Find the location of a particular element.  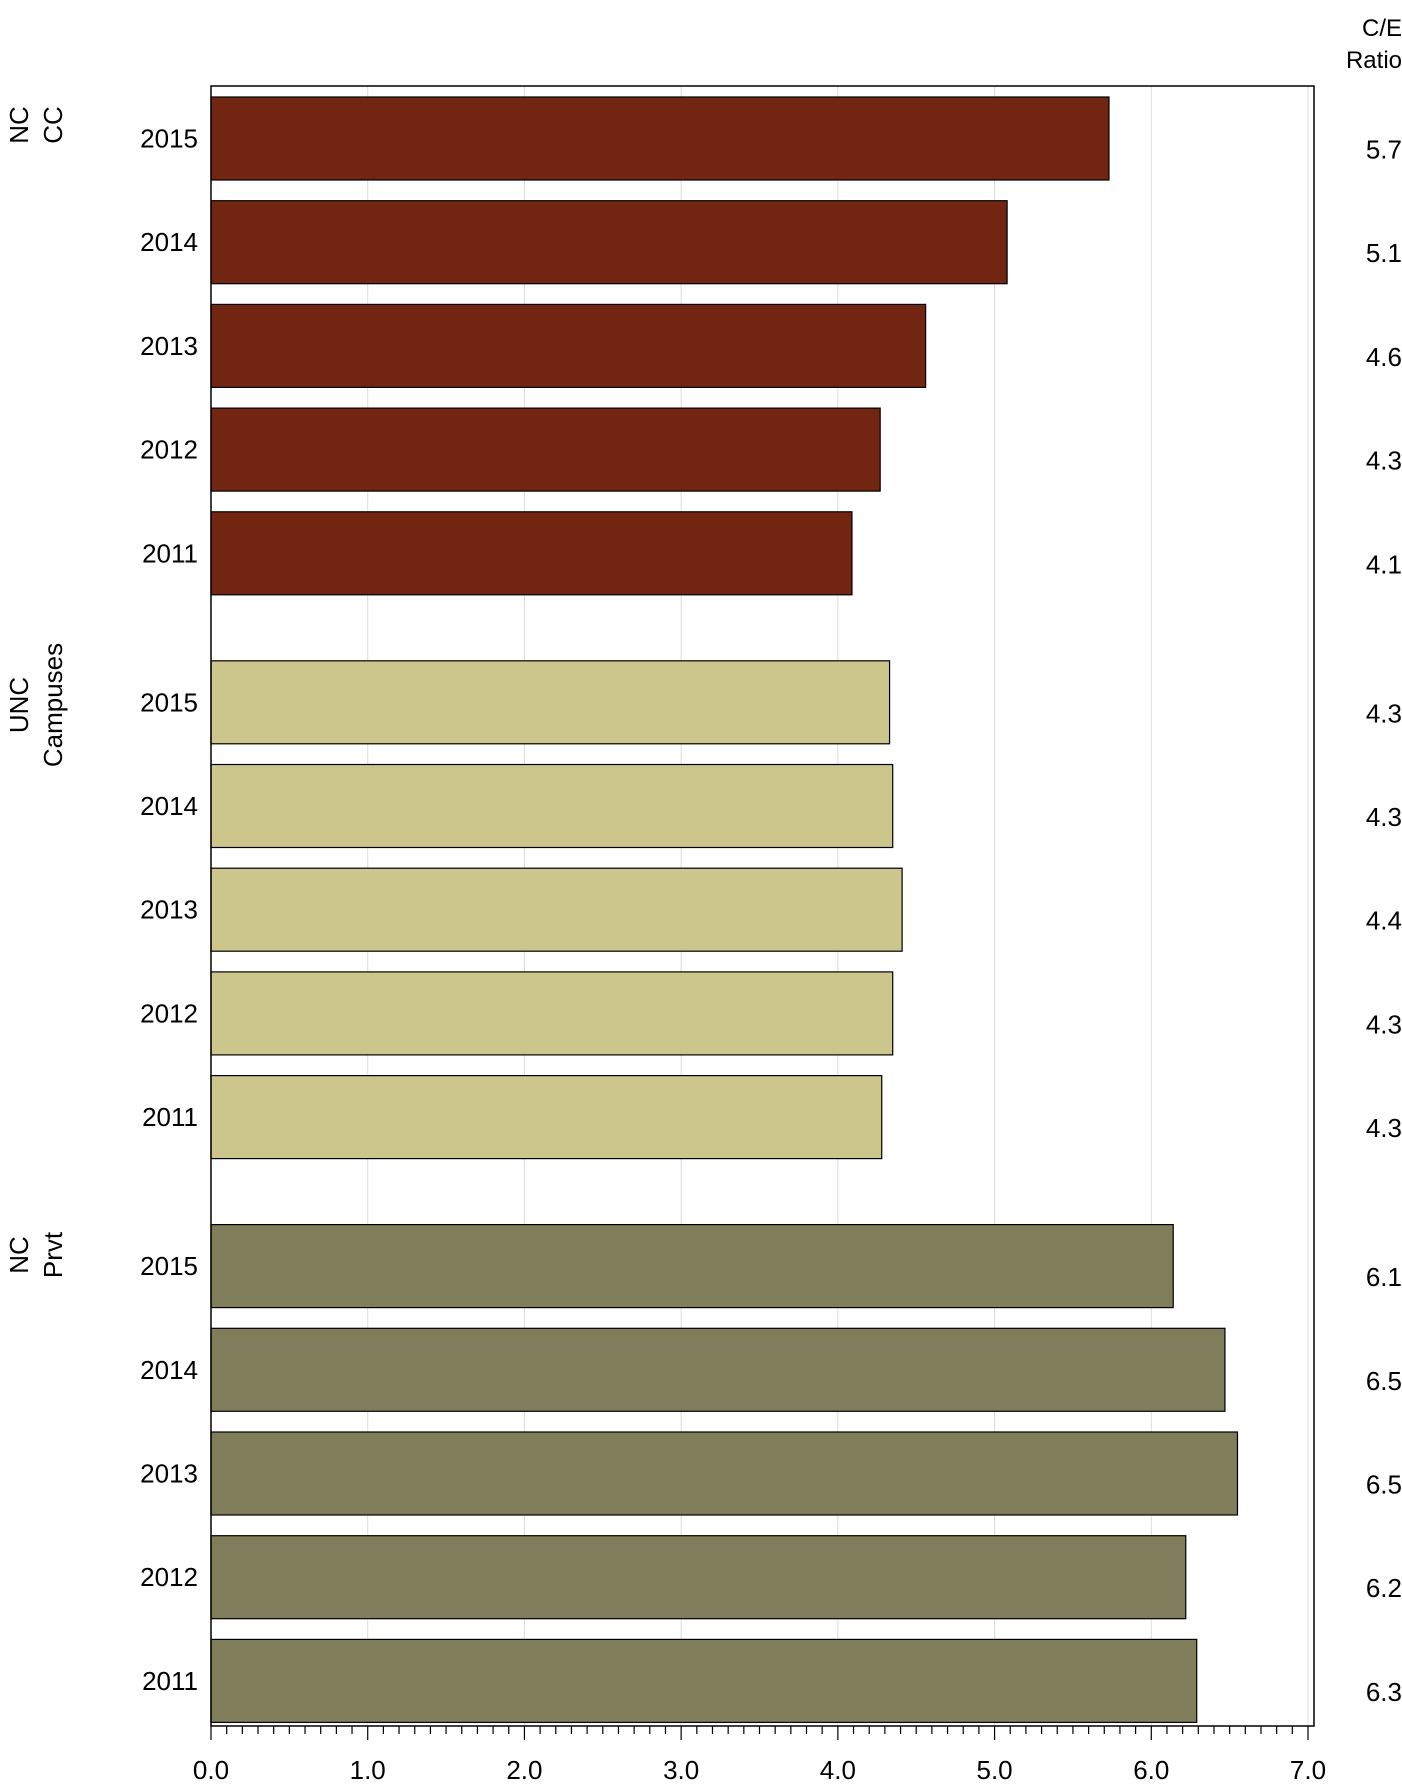

ratio-value: 6.1 is located at coordinates (1384, 1277).